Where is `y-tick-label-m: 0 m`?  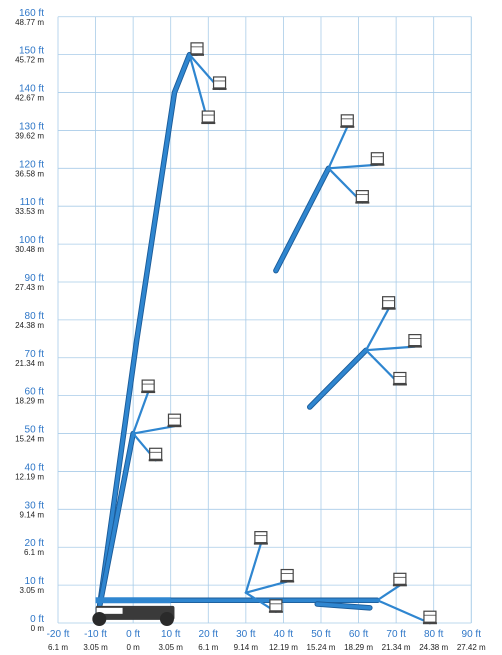 y-tick-label-m: 0 m is located at coordinates (38, 628).